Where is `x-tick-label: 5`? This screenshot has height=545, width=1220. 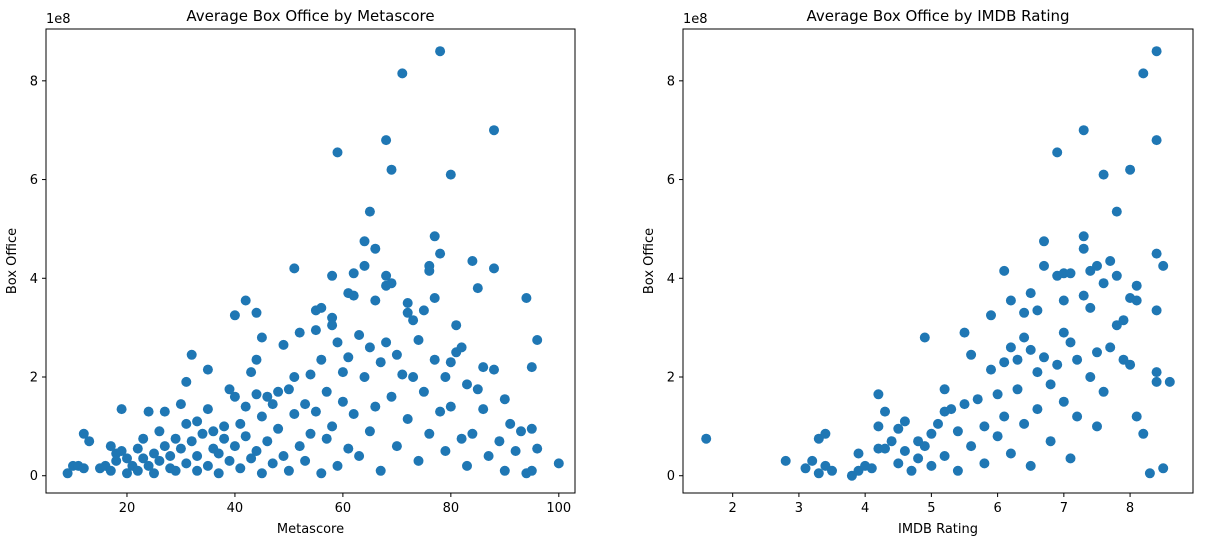 x-tick-label: 5 is located at coordinates (931, 508).